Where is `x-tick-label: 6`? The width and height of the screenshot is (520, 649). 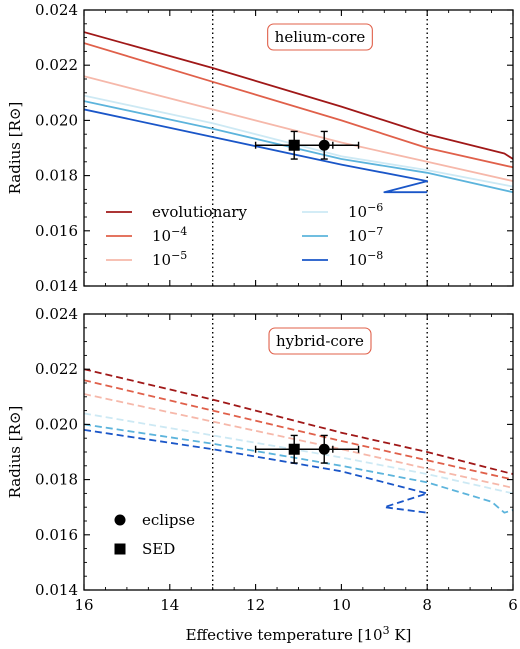 x-tick-label: 6 is located at coordinates (513, 605).